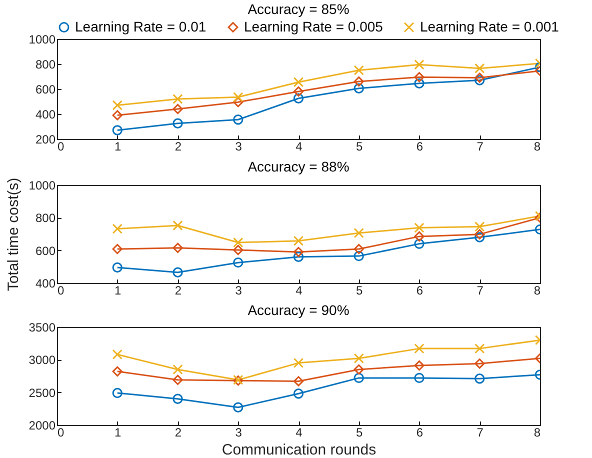 Image resolution: width=592 pixels, height=458 pixels. Describe the element at coordinates (45, 139) in the screenshot. I see `y-tick-label: 200` at that location.